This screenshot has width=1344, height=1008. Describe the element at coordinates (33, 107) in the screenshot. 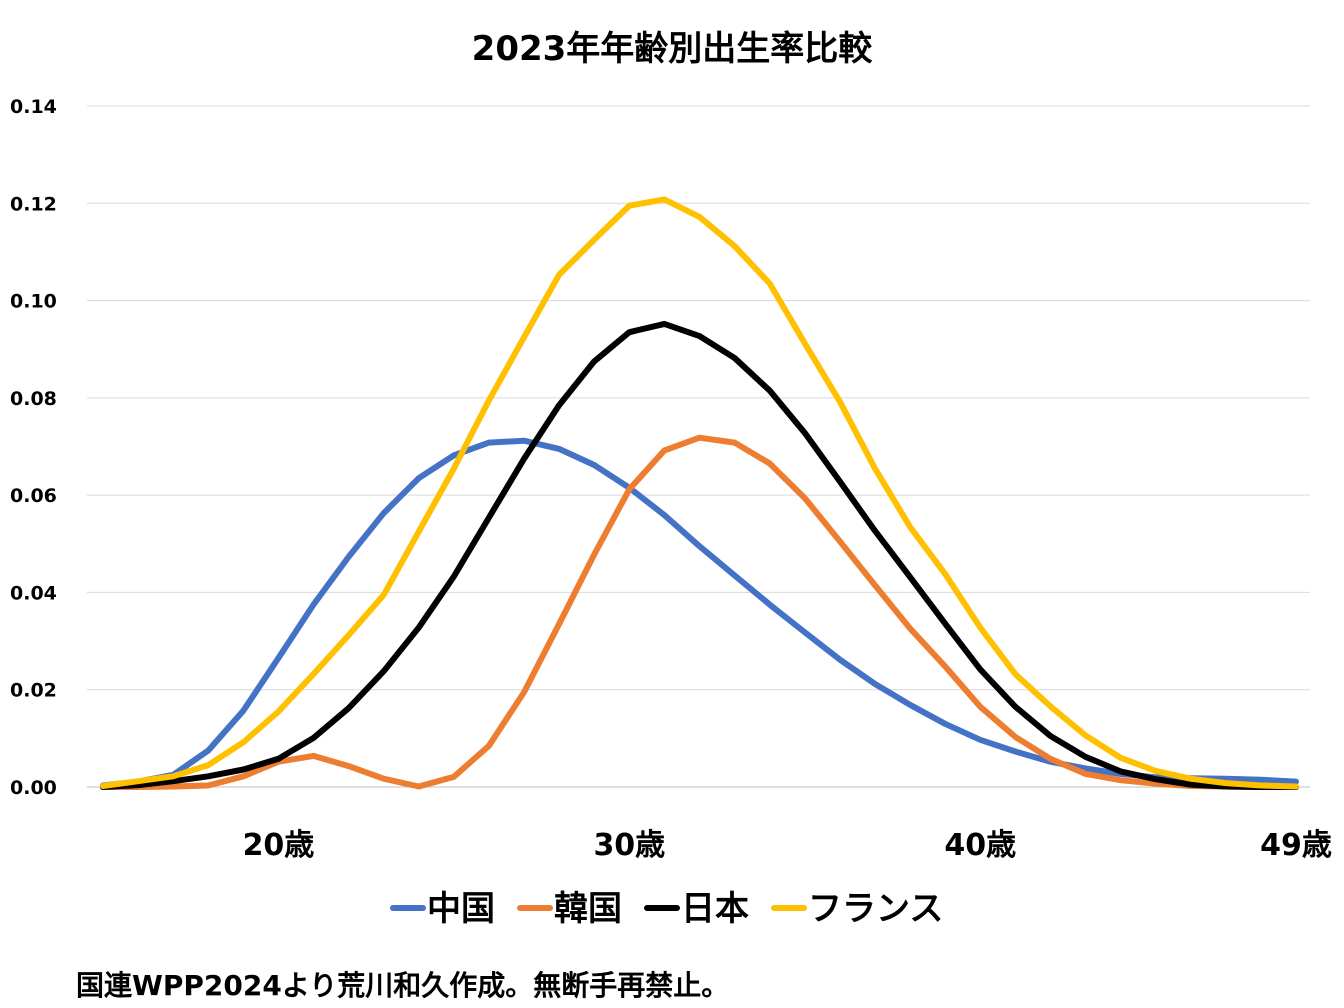

I see `y-tick-label: 0.14` at that location.